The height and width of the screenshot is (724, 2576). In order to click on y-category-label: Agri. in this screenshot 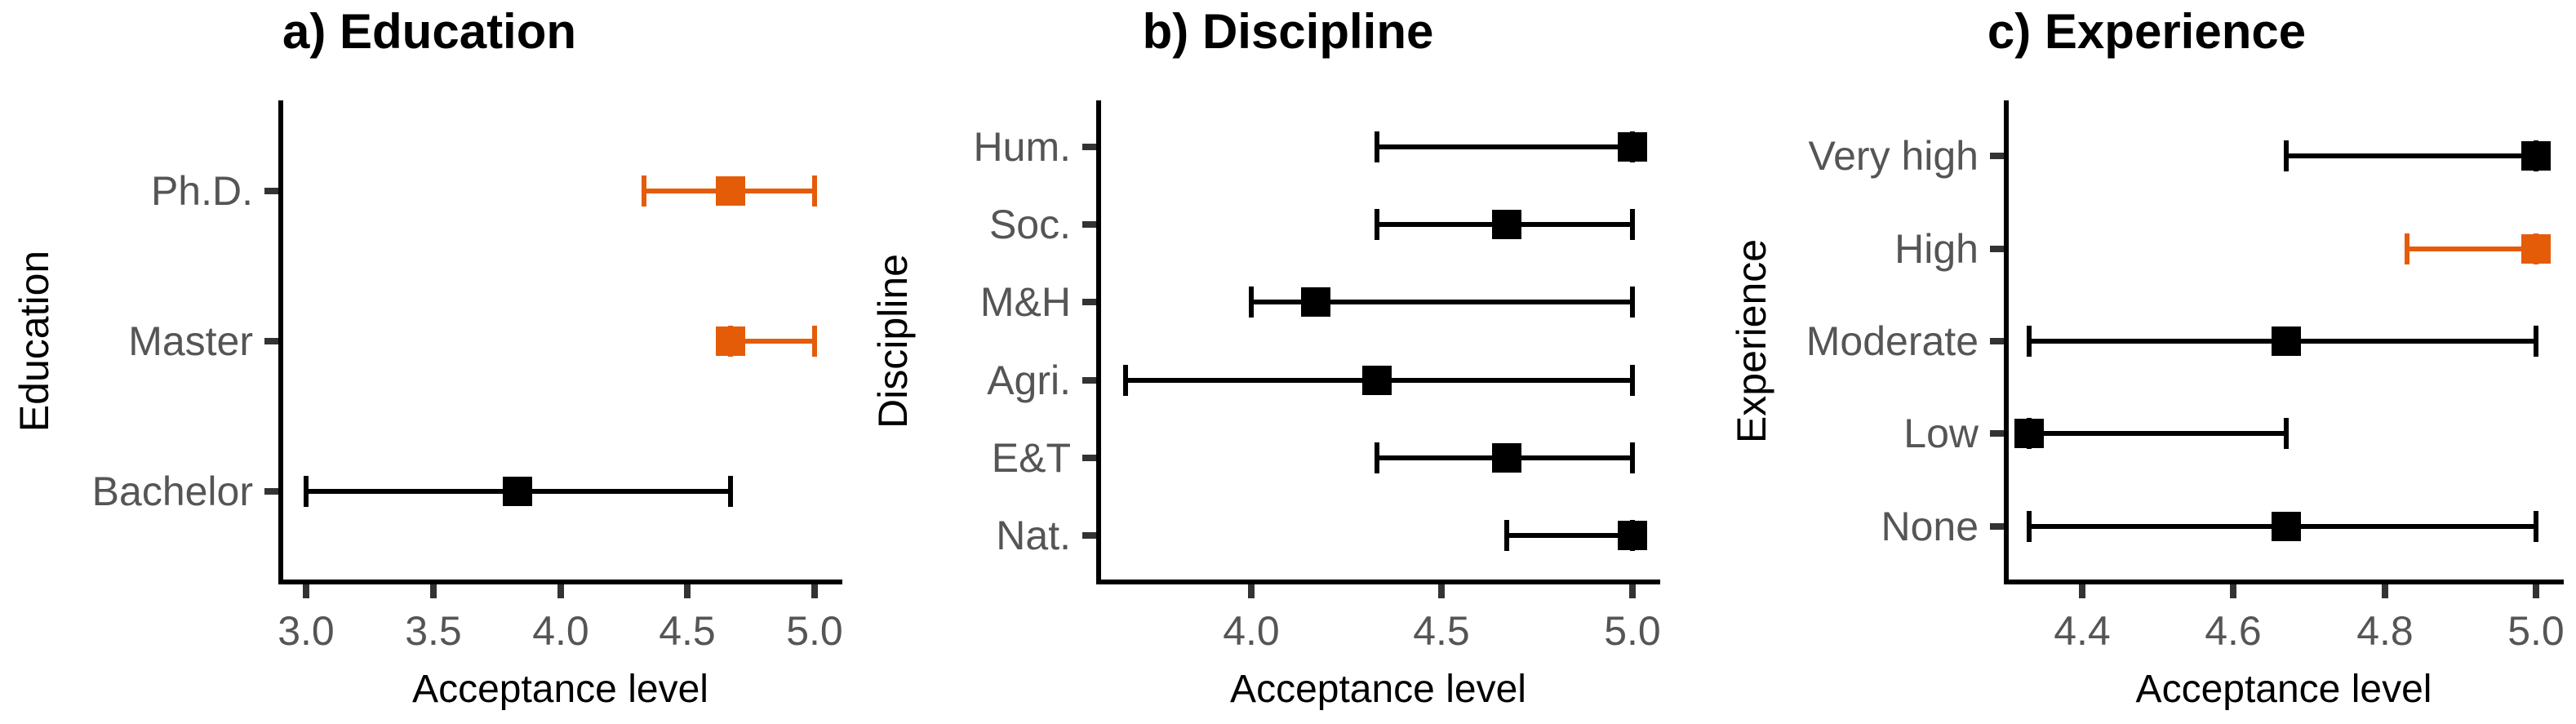, I will do `click(1029, 380)`.